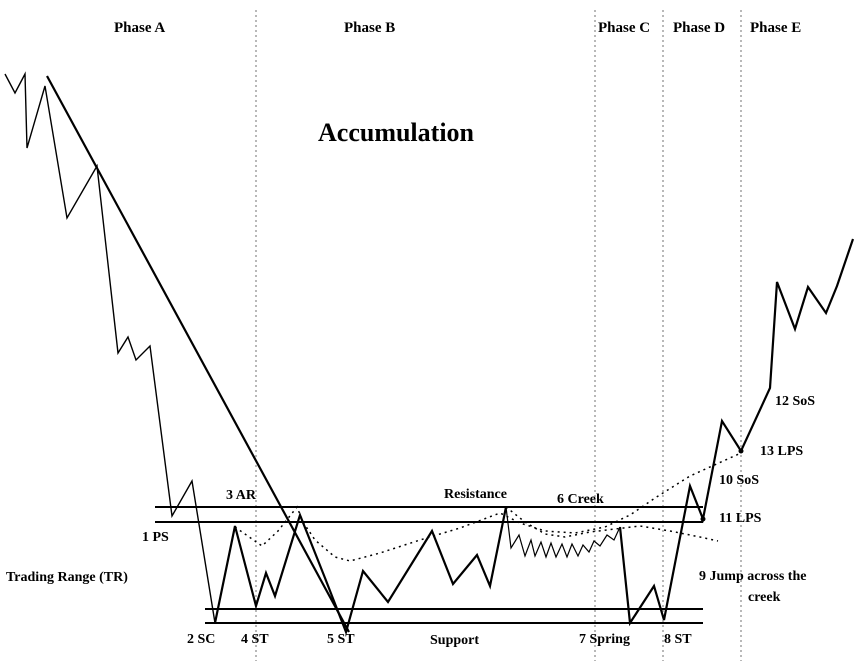  I want to click on lps-markers, so click(722, 485).